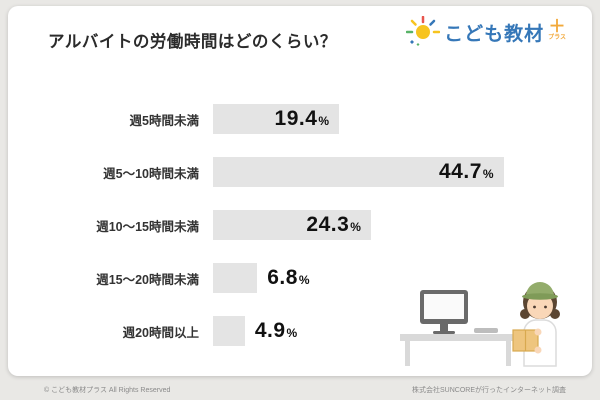 The height and width of the screenshot is (400, 600). What do you see at coordinates (328, 224) in the screenshot?
I see `bar-value-number: 24.3` at bounding box center [328, 224].